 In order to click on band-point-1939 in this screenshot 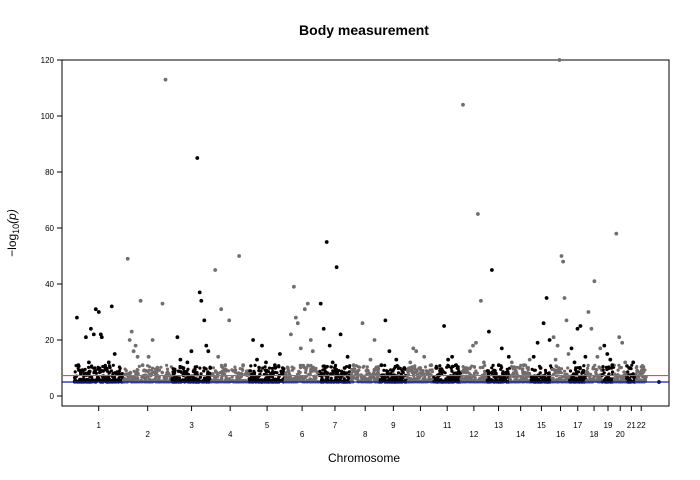, I will do `click(493, 365)`.